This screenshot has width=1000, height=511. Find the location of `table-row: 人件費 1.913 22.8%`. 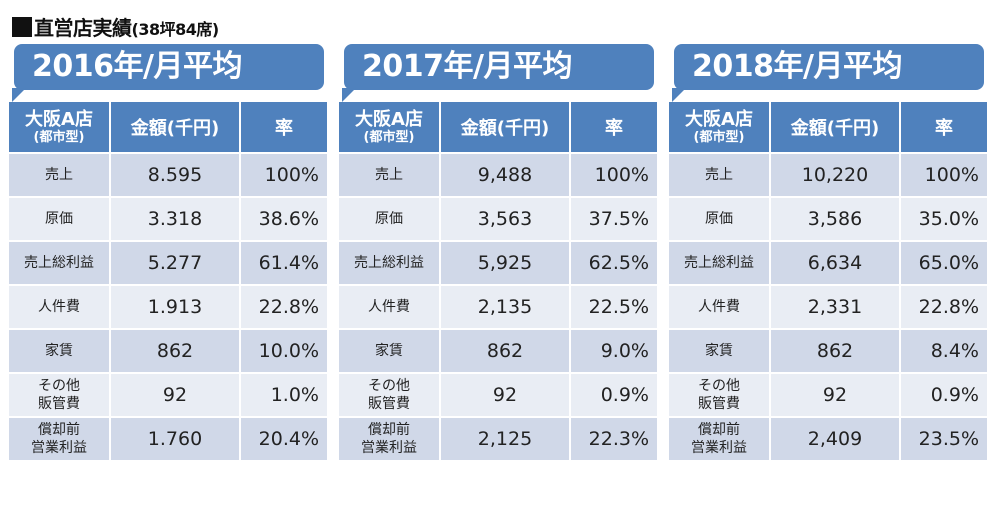

table-row: 人件費 1.913 22.8% is located at coordinates (168, 307).